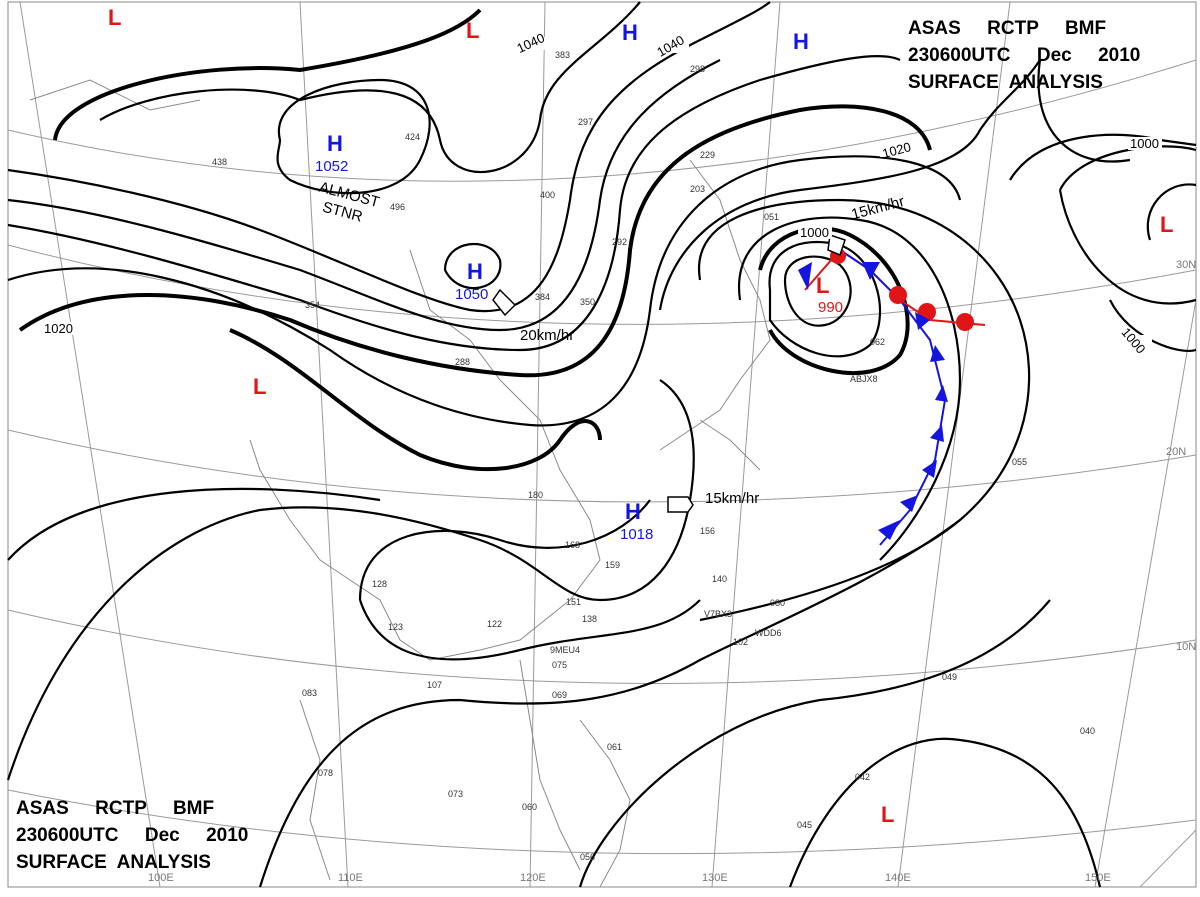  Describe the element at coordinates (718, 614) in the screenshot. I see `station-value: V7BX3` at that location.